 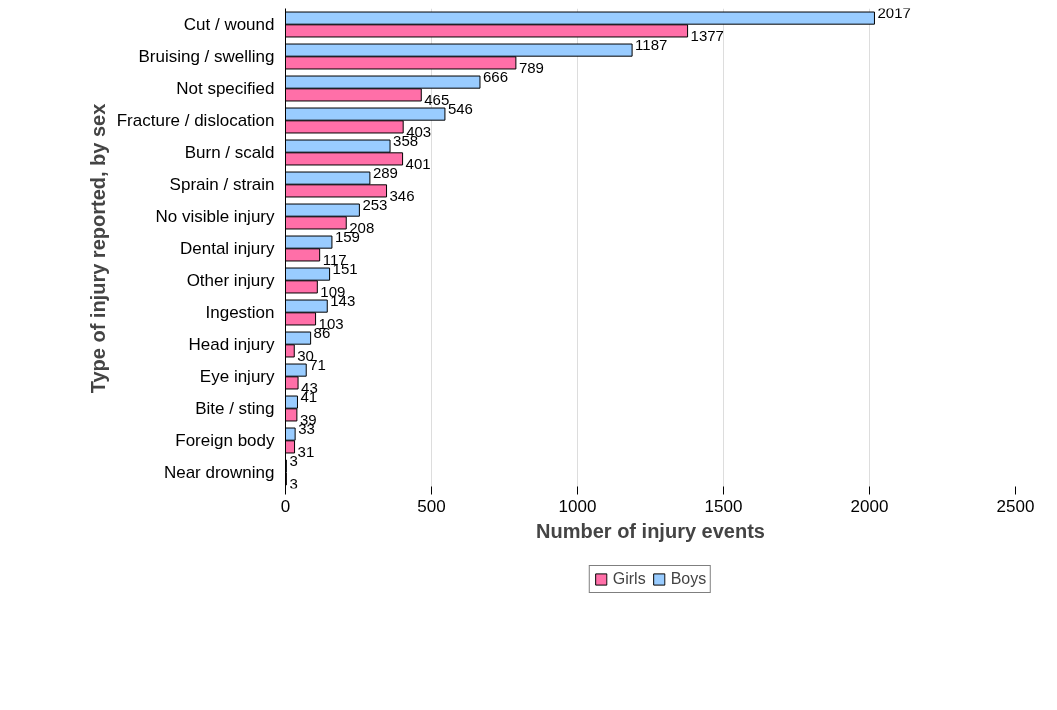 What do you see at coordinates (707, 35) in the screenshot?
I see `data-label: 1377` at bounding box center [707, 35].